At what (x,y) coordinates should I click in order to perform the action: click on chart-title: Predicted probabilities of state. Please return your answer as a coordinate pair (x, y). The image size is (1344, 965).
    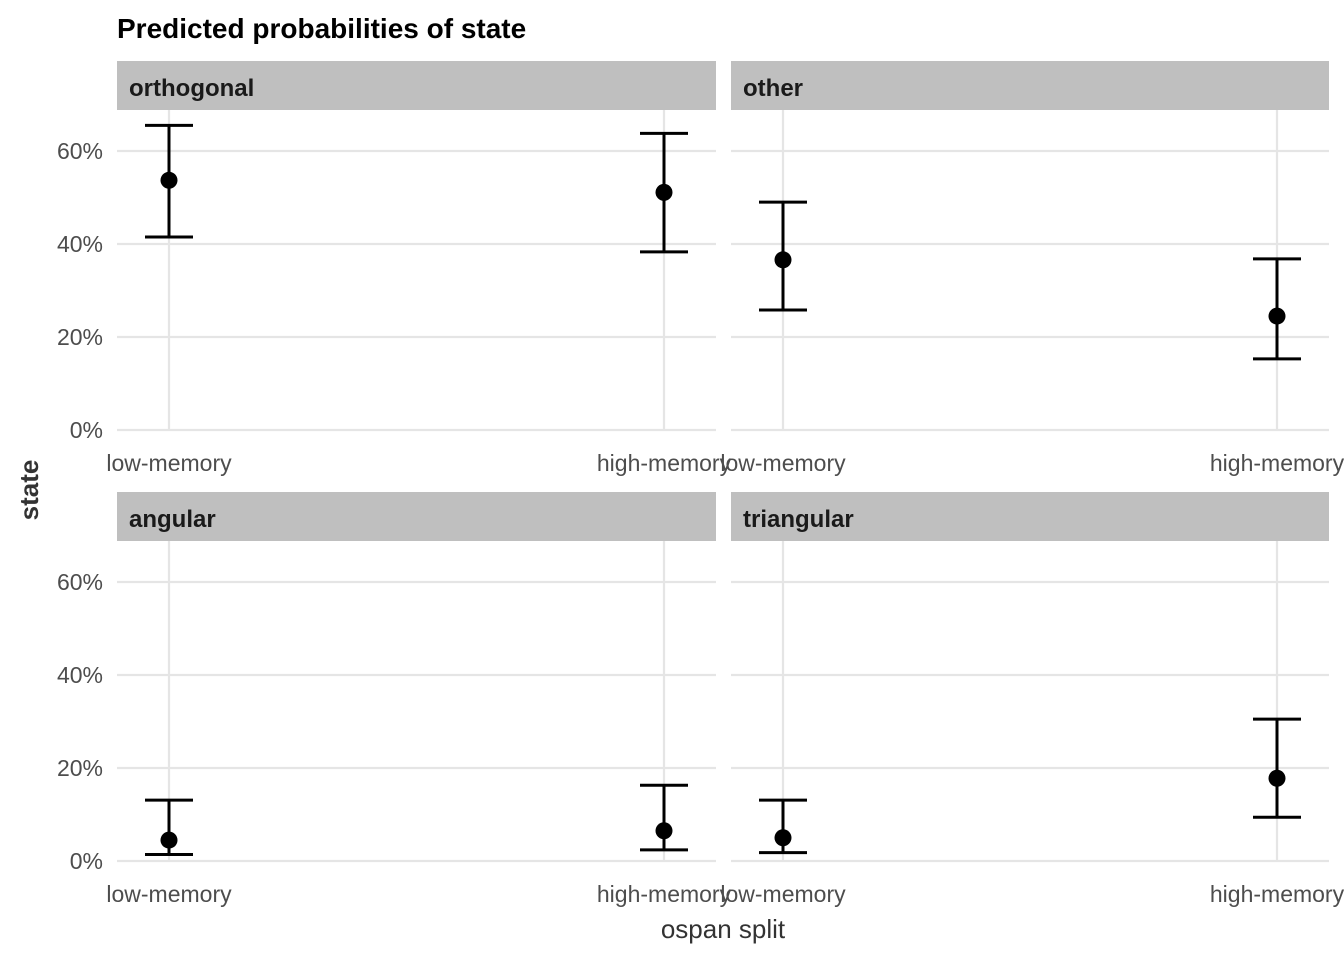
    Looking at the image, I should click on (321, 28).